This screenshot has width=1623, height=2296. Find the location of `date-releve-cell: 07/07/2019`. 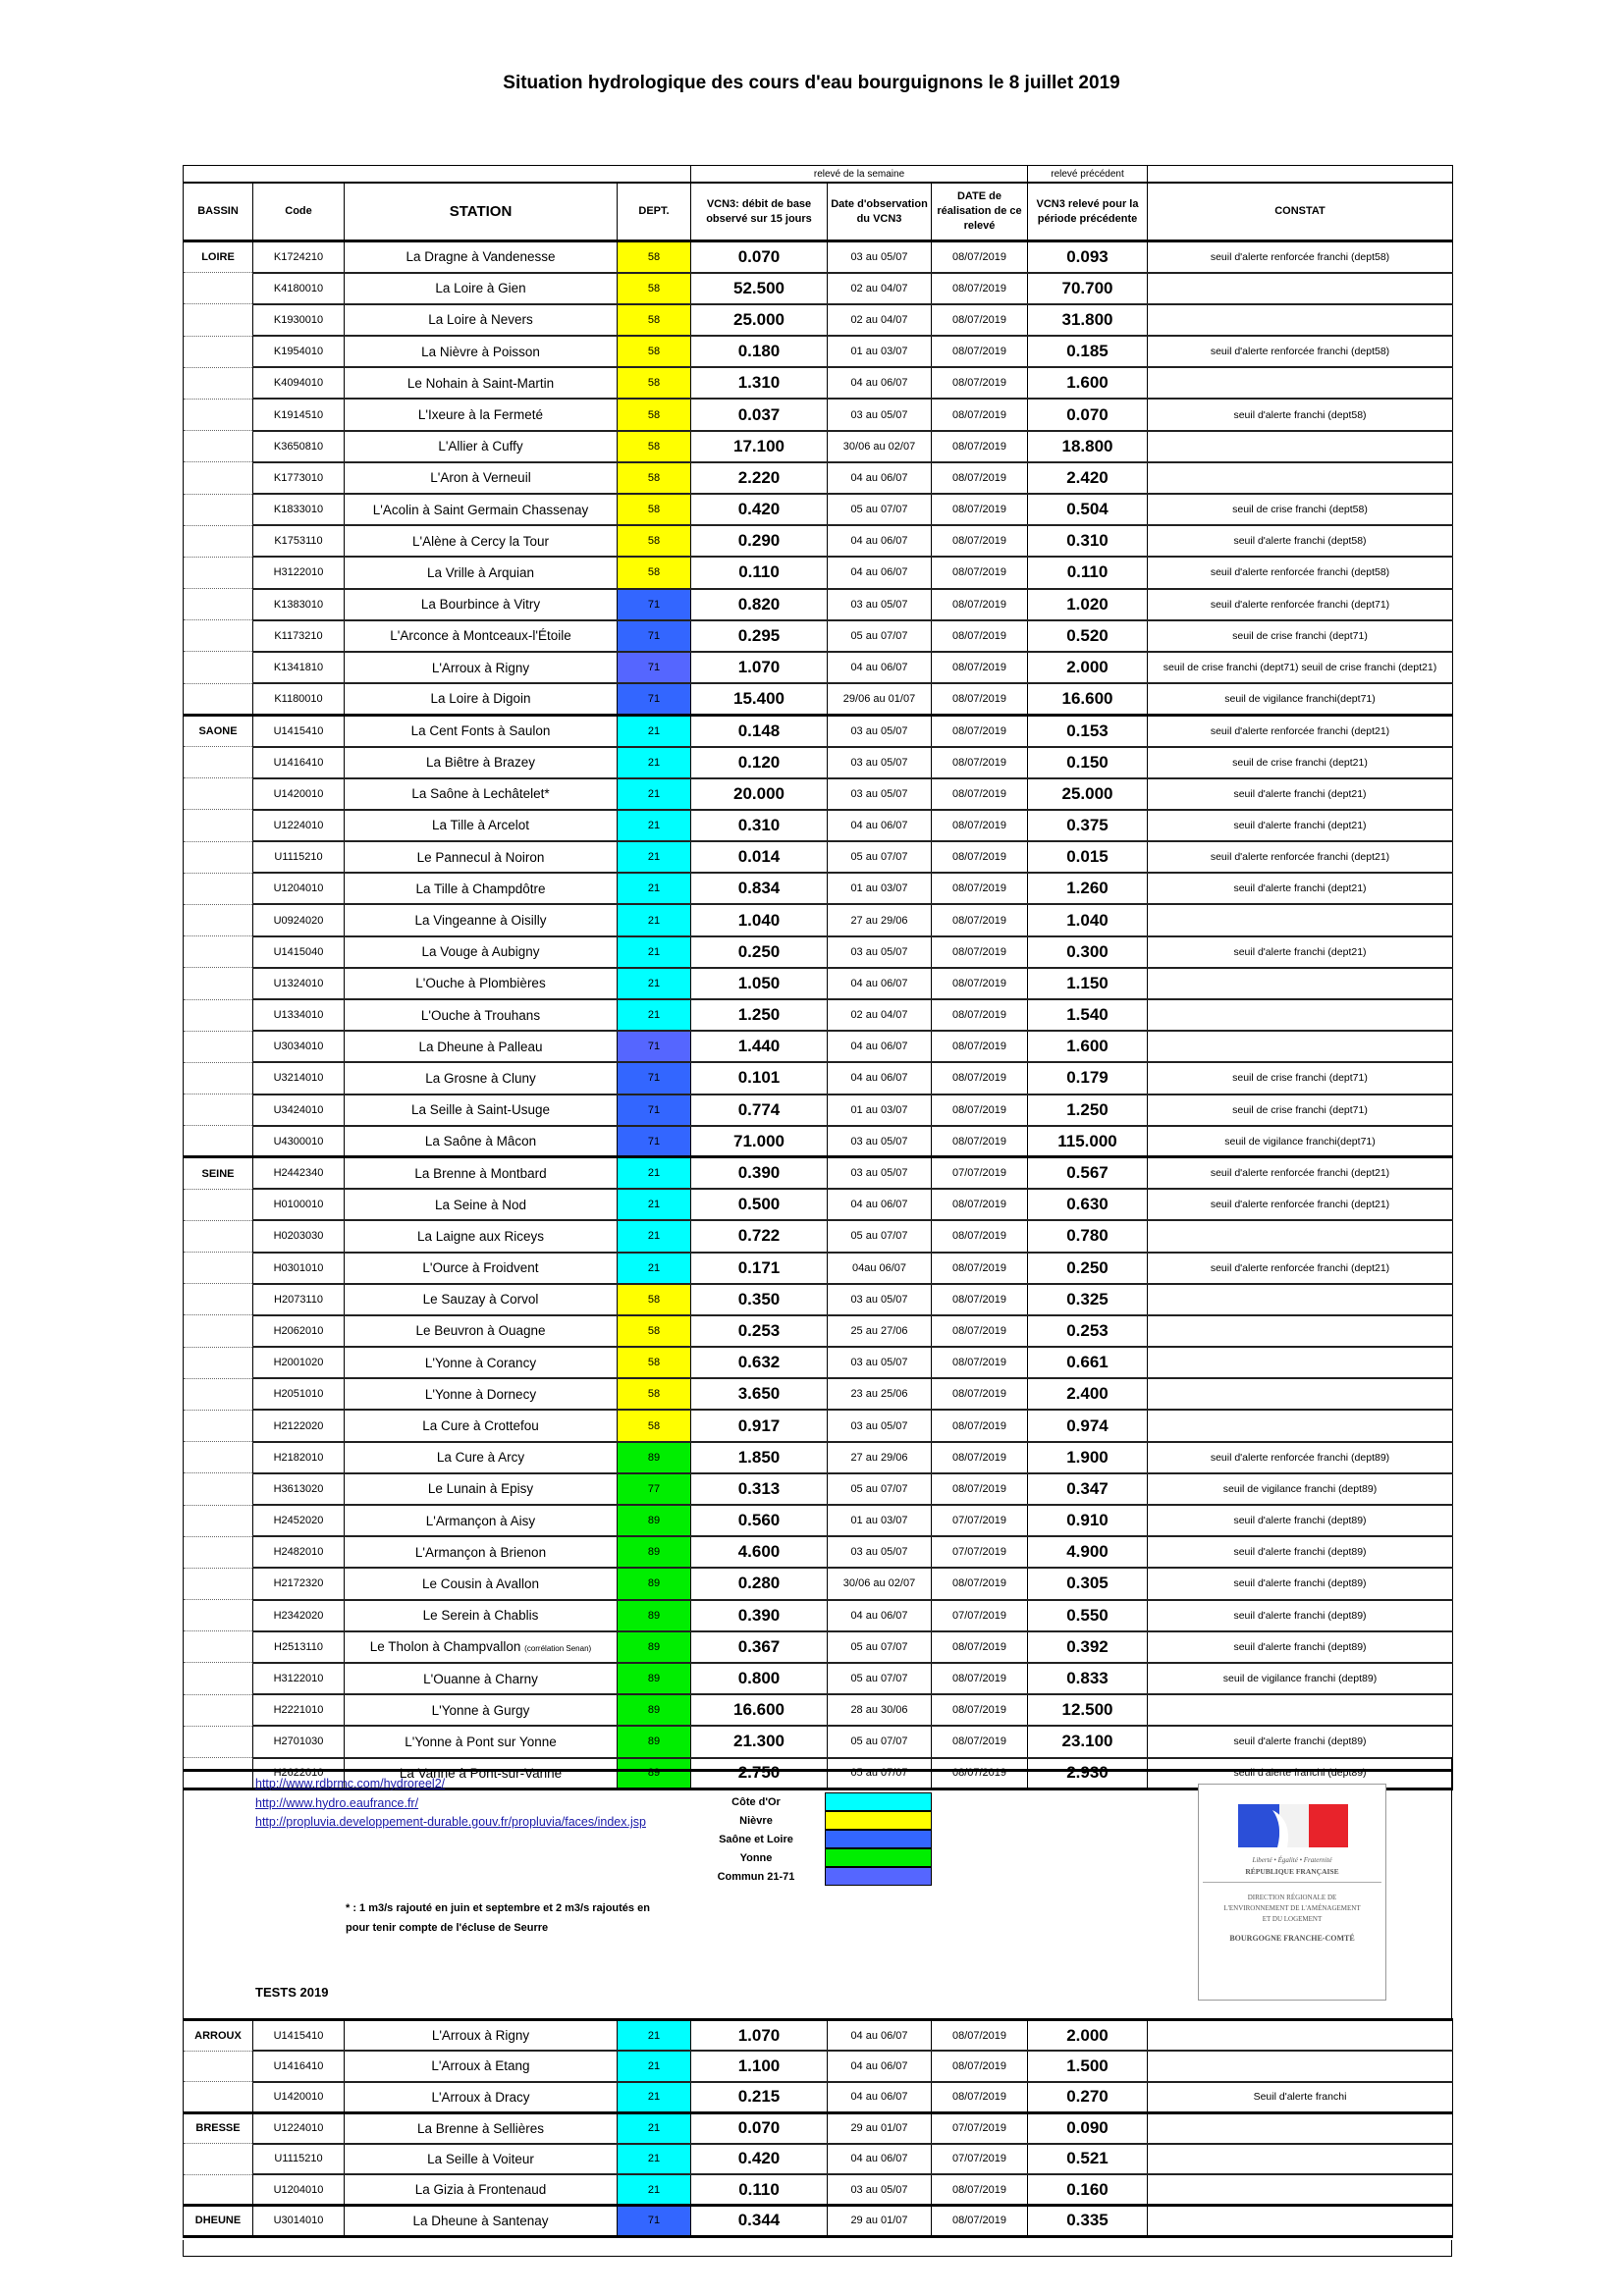

date-releve-cell: 07/07/2019 is located at coordinates (979, 1173).